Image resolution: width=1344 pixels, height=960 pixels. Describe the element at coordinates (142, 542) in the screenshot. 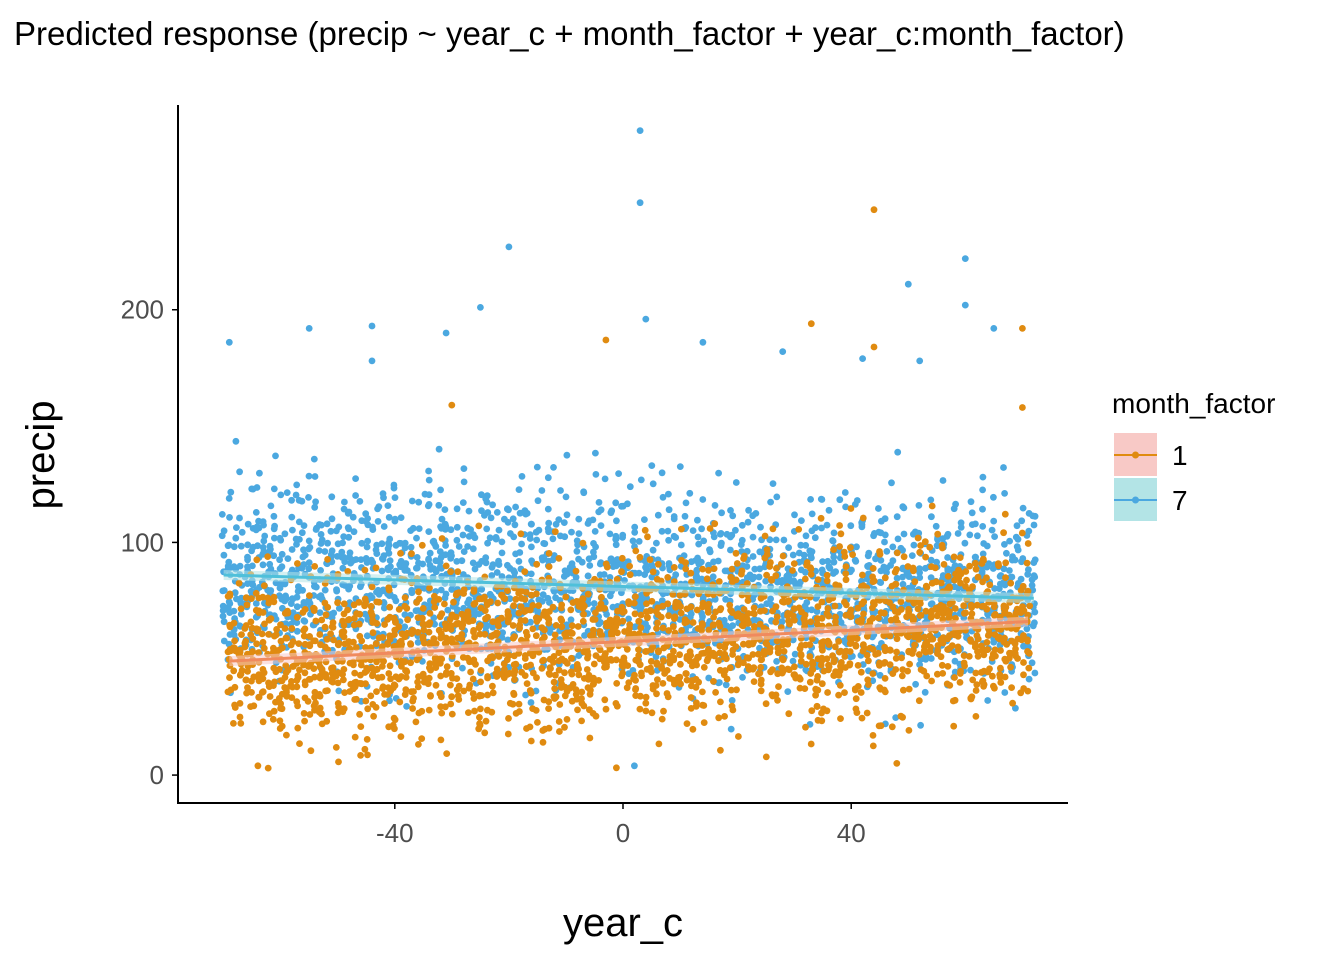

I see `y-tick-label: 100` at that location.